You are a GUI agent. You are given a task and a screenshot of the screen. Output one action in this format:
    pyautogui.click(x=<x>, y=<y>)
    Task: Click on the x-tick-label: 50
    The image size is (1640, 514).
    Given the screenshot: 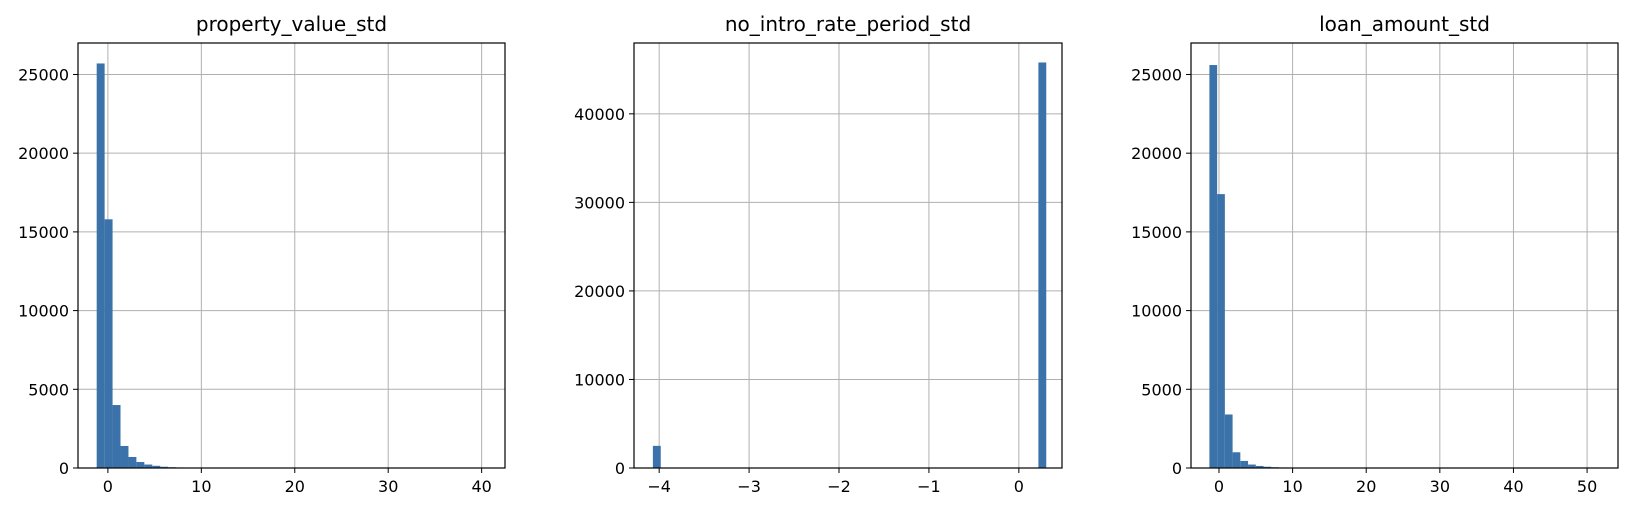 What is the action you would take?
    pyautogui.click(x=1587, y=486)
    